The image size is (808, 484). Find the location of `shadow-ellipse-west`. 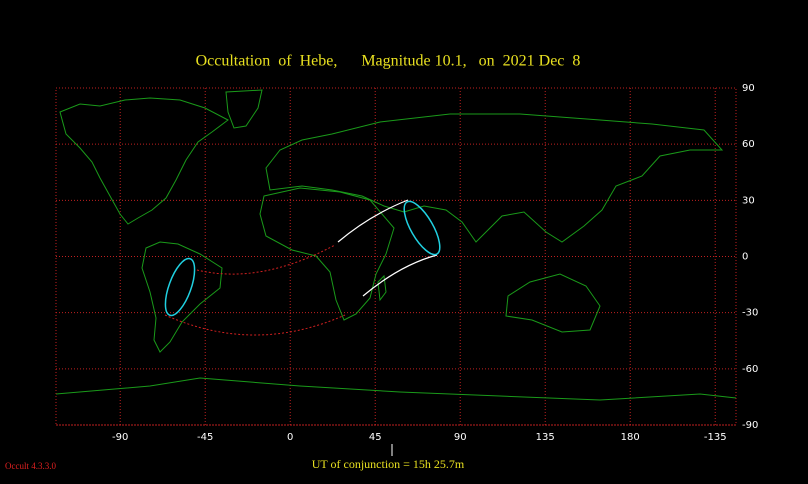

shadow-ellipse-west is located at coordinates (180, 287).